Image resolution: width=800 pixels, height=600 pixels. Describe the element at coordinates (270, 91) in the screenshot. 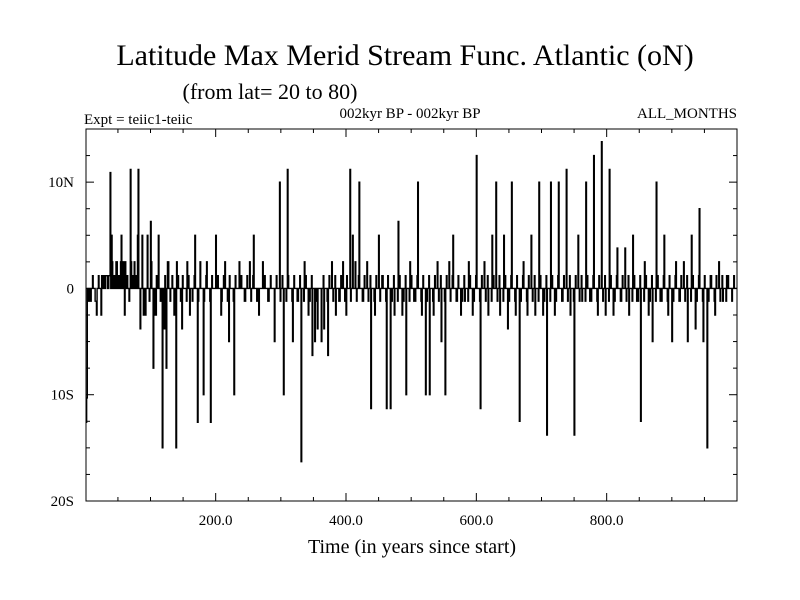

I see `chart-subtitle: (from lat= 20 to 80)` at that location.